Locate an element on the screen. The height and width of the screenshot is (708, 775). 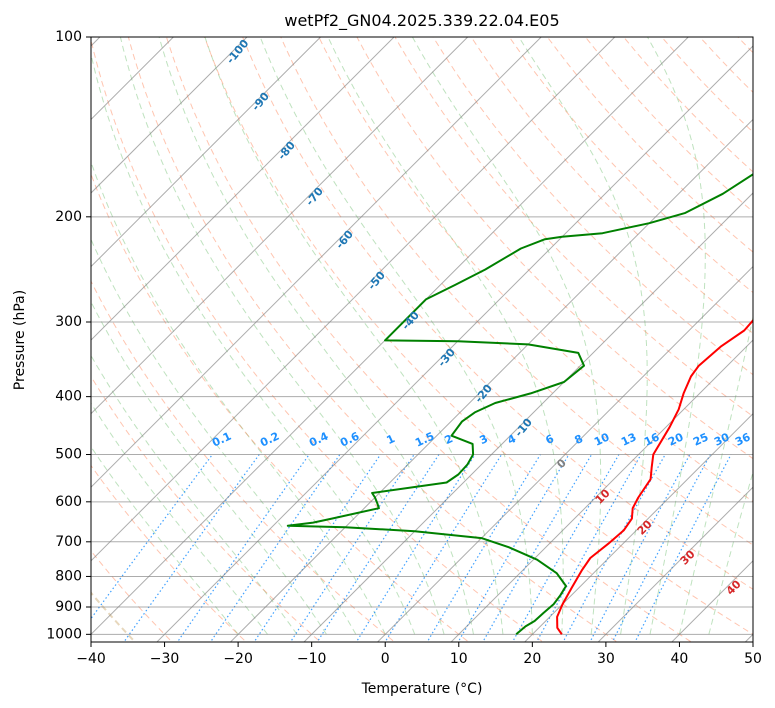
y-tick-label: 1000 is located at coordinates (64, 634).